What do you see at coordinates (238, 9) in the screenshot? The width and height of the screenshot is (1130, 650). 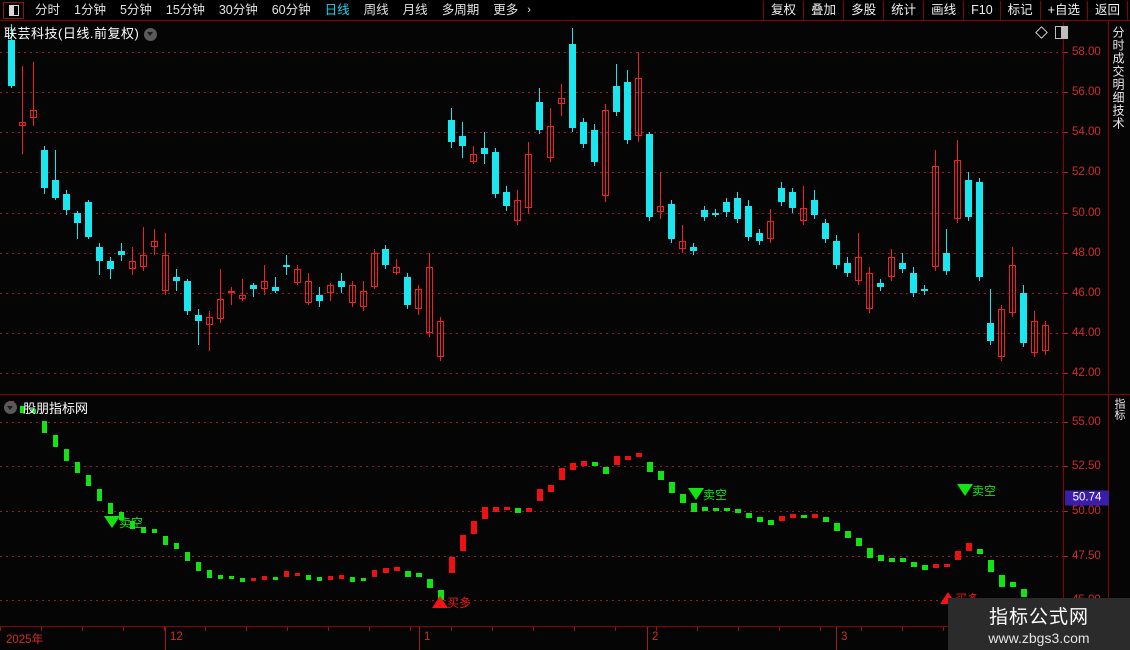 I see `period-tab-4: 30分钟` at bounding box center [238, 9].